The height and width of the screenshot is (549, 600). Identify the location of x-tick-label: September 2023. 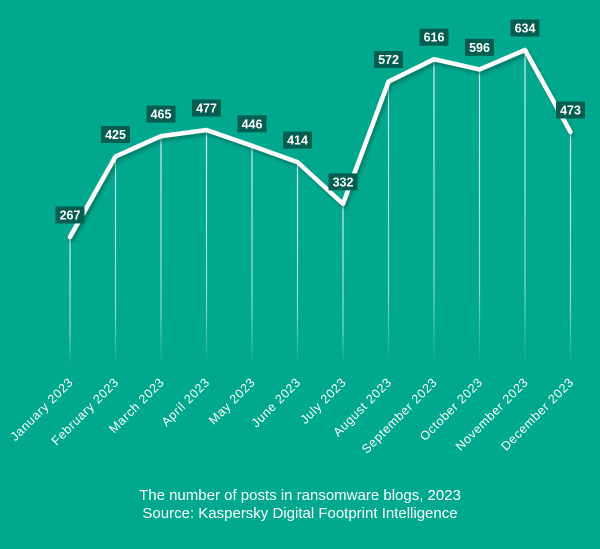
(399, 415).